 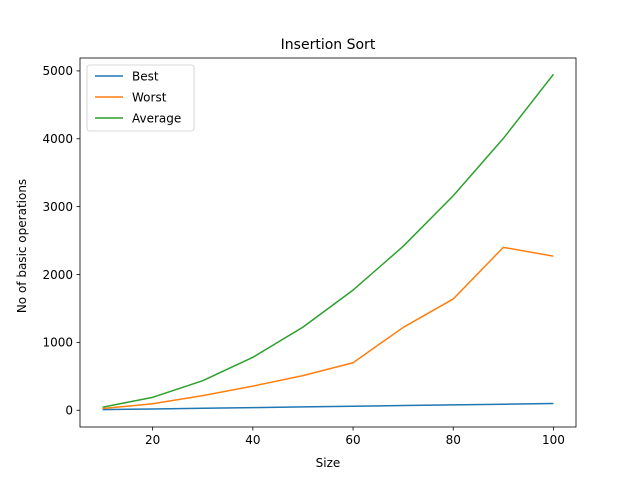 What do you see at coordinates (453, 440) in the screenshot?
I see `x-tick-label: 80` at bounding box center [453, 440].